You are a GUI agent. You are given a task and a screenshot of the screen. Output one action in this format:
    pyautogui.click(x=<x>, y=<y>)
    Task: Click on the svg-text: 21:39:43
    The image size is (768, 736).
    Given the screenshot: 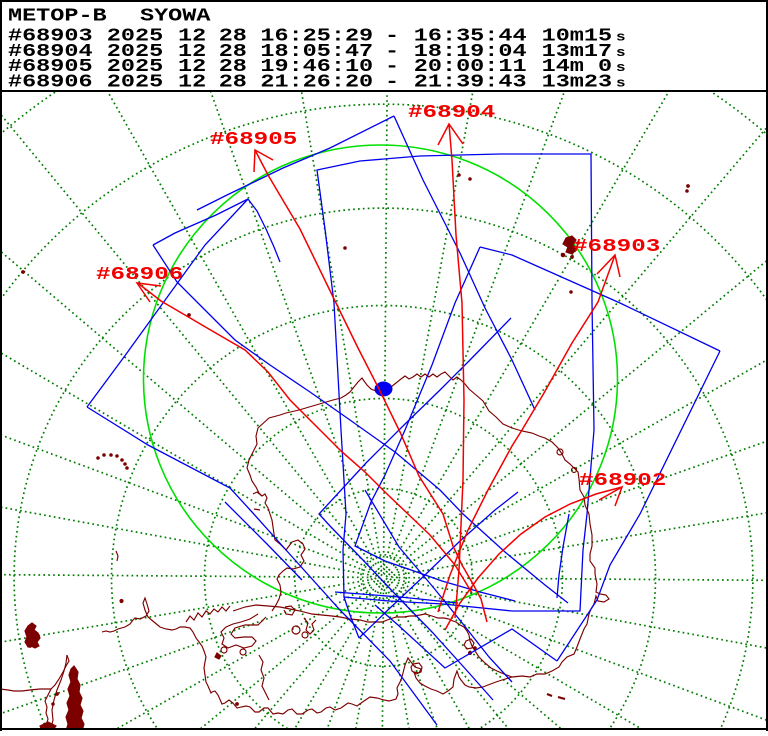 What is the action you would take?
    pyautogui.click(x=470, y=81)
    